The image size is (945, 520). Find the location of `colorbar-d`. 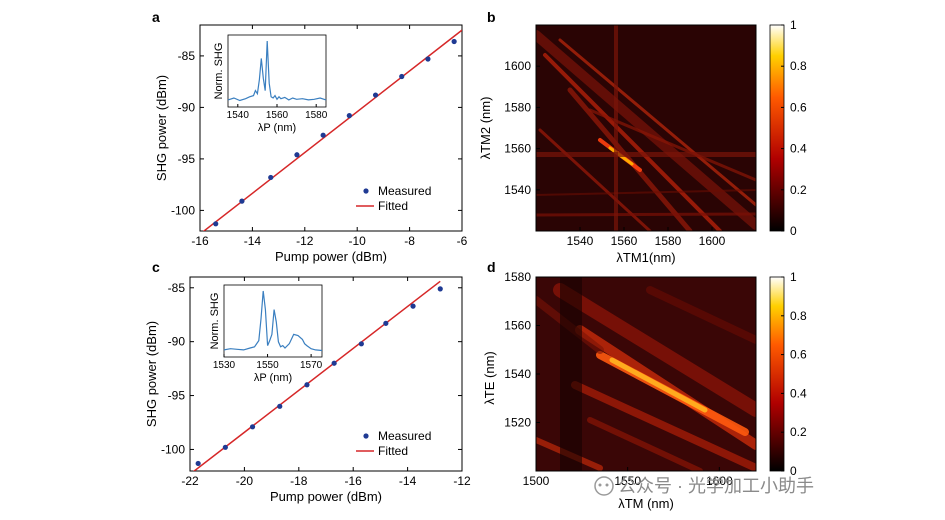

colorbar-d is located at coordinates (777, 374).